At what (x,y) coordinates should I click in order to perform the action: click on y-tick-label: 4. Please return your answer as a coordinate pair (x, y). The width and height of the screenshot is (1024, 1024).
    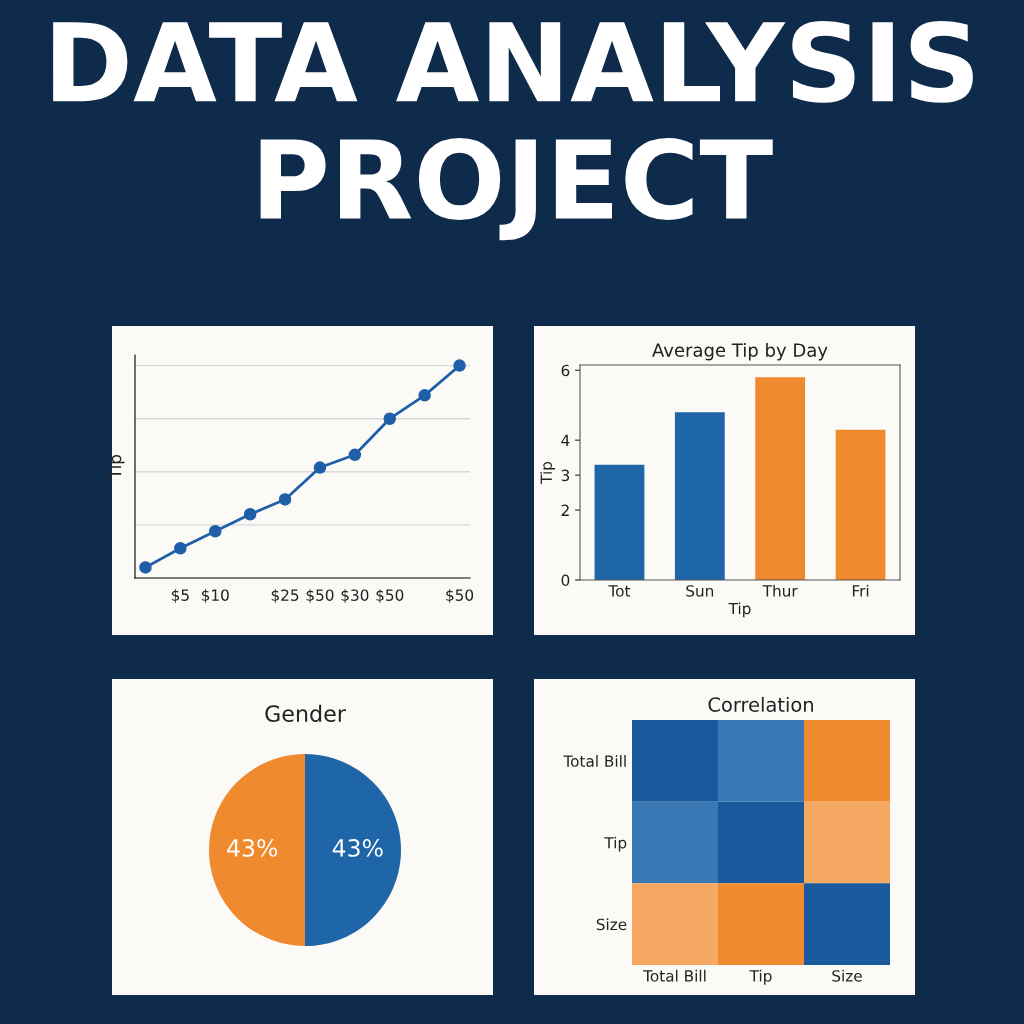
    Looking at the image, I should click on (565, 440).